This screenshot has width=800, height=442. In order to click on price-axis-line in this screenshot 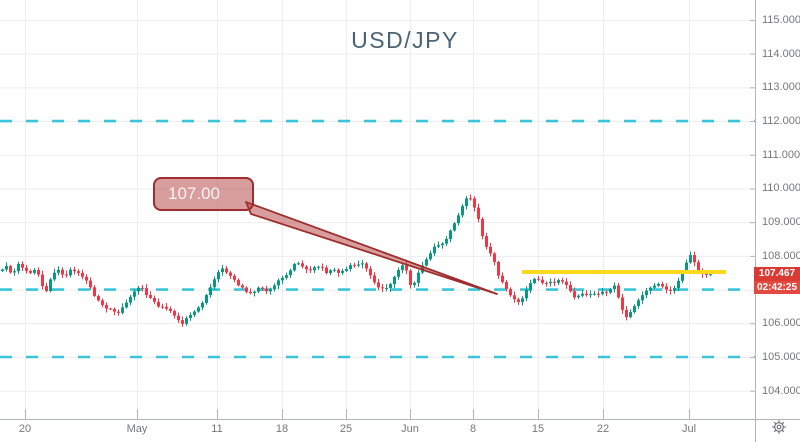, I will do `click(755, 221)`.